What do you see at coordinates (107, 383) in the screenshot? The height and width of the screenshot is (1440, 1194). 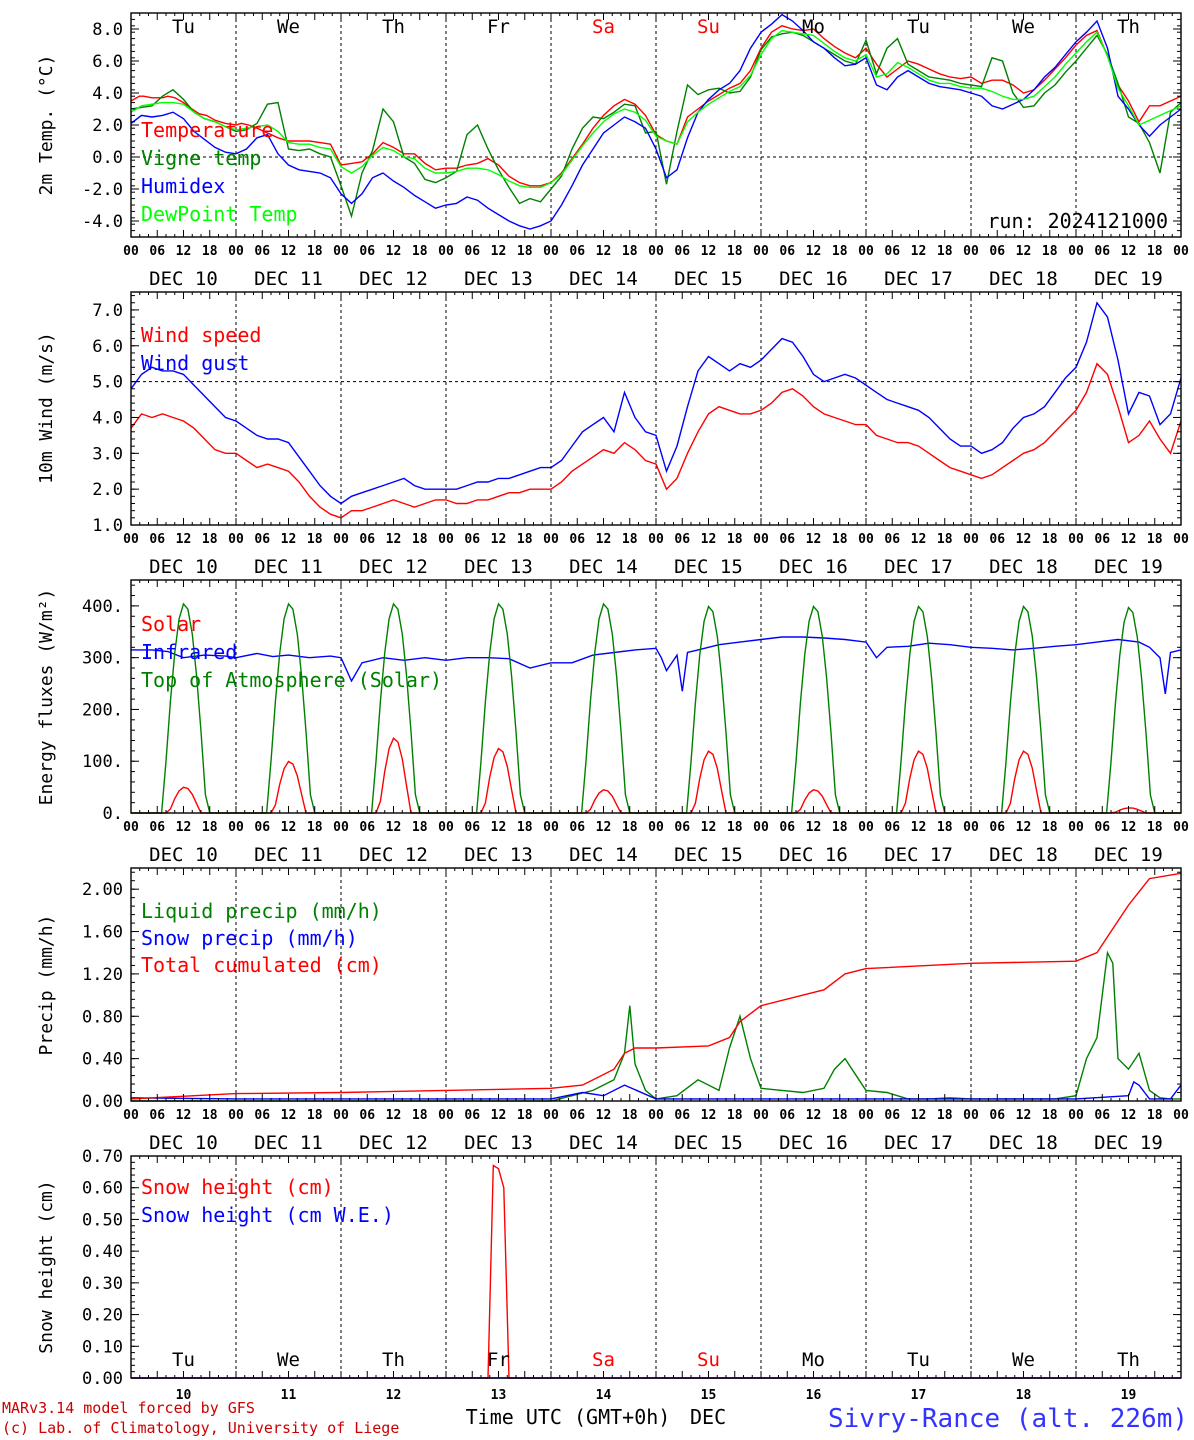 I see `y-tick-label: 5.0` at bounding box center [107, 383].